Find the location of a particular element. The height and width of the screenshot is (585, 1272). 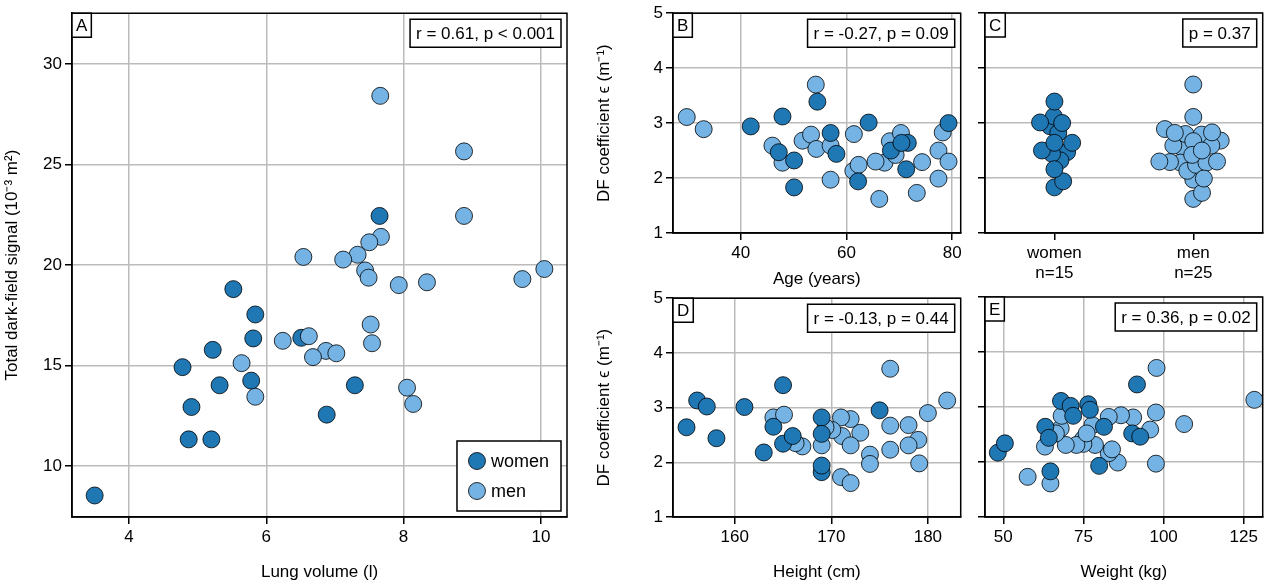

x-axis-title: Weight (kg) is located at coordinates (1124, 572).